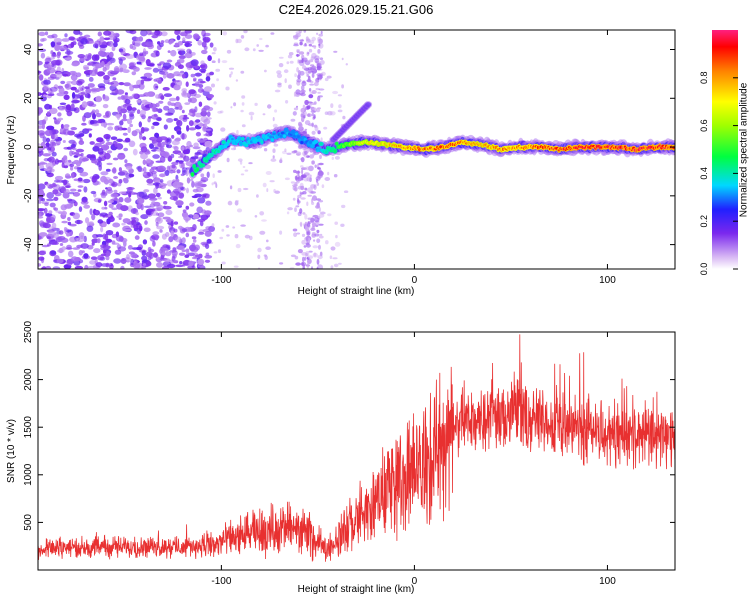 The width and height of the screenshot is (750, 605). I want to click on spectrogram-cell-2008, so click(300, 124).